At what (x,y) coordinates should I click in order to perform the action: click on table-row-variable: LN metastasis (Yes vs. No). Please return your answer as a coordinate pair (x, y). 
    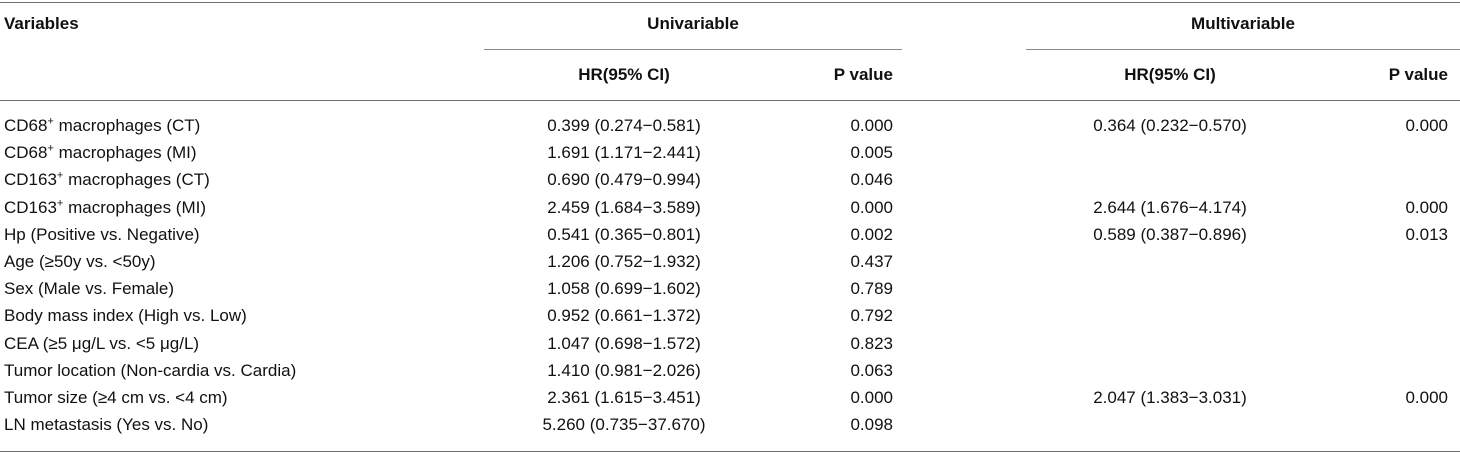
    Looking at the image, I should click on (106, 425).